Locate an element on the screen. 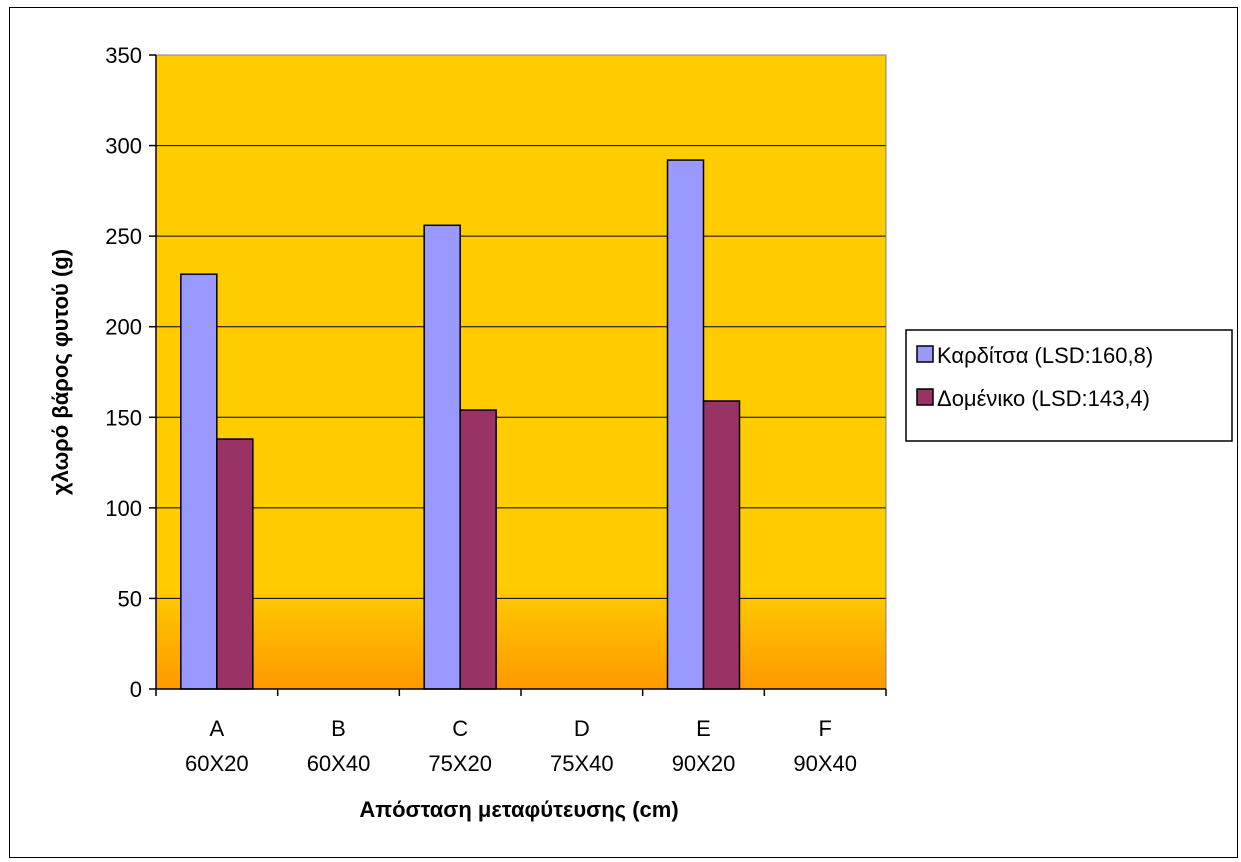 Image resolution: width=1241 pixels, height=862 pixels. y-tick-label: 250 is located at coordinates (123, 236).